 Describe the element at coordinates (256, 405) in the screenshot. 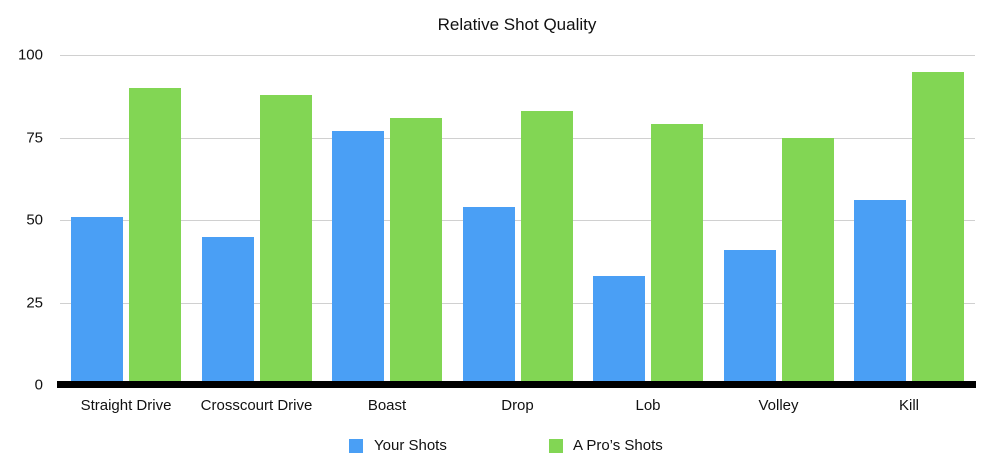

I see `x-tick-label: Crosscourt Drive` at that location.